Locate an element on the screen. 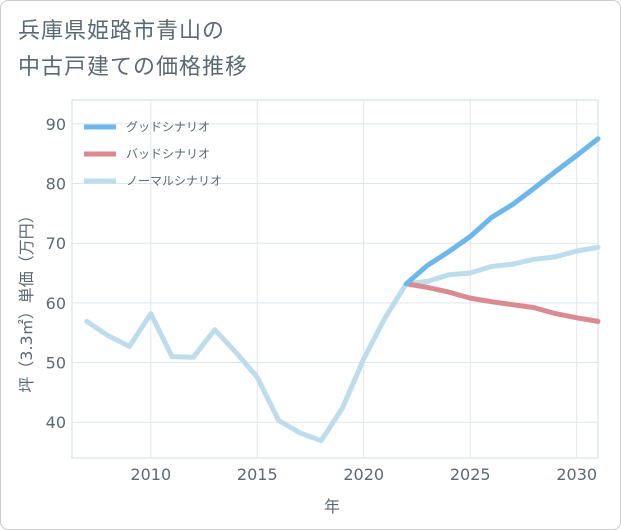 Image resolution: width=621 pixels, height=530 pixels. x-tick-label-2015: 2015 is located at coordinates (257, 474).